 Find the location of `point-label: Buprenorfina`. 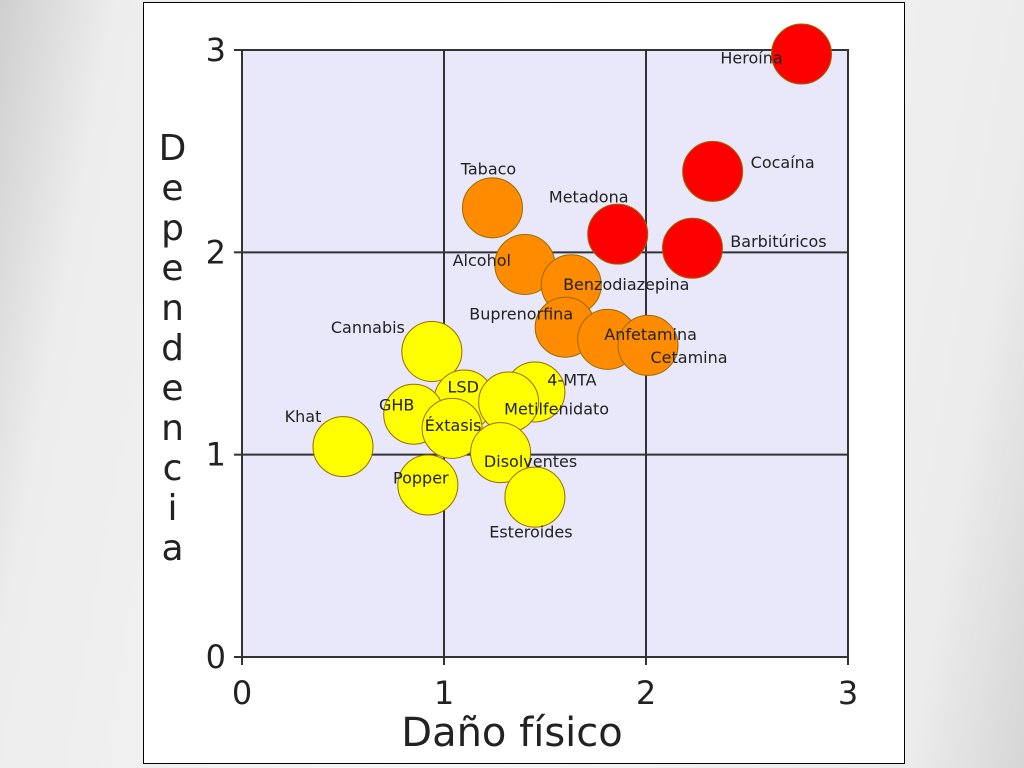

point-label: Buprenorfina is located at coordinates (521, 314).